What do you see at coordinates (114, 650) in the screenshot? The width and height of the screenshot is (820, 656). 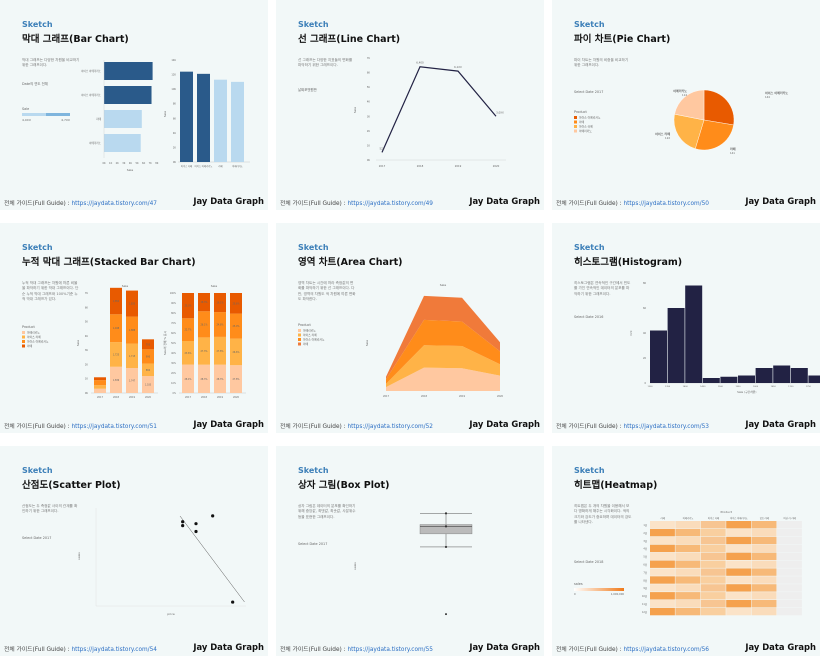 I see `guide-link: https://jaydata.tistory.com/54` at bounding box center [114, 650].